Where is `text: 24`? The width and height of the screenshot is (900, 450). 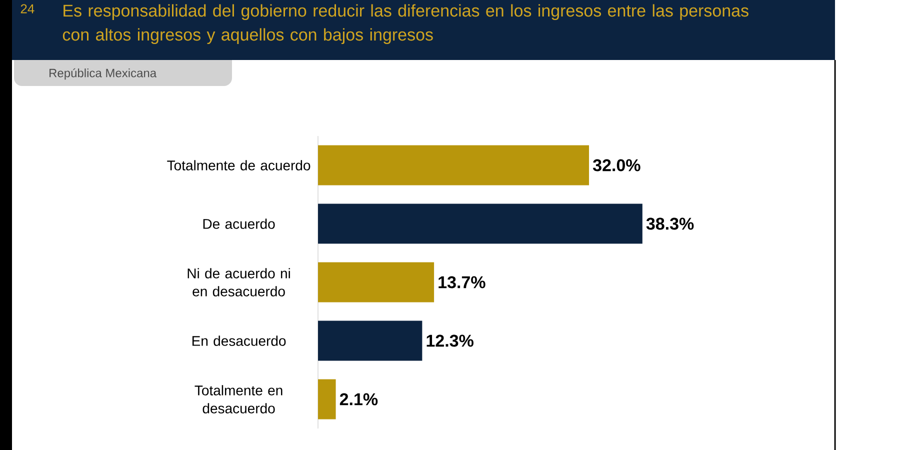 text: 24 is located at coordinates (27, 9).